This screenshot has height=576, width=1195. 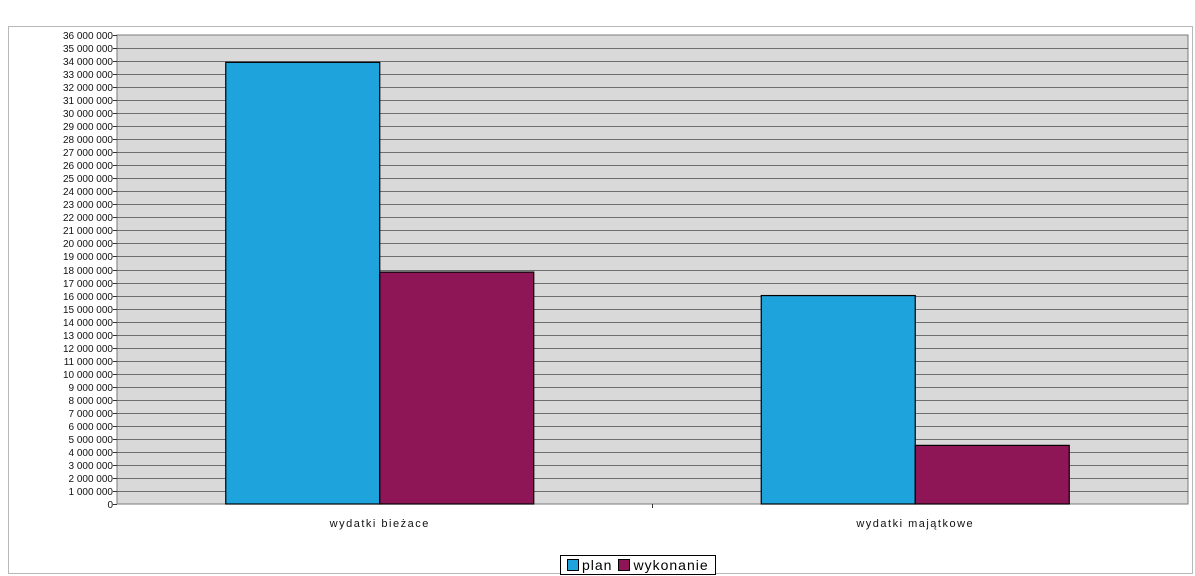 I want to click on y-tick-label: 36 000 000, so click(x=88, y=36).